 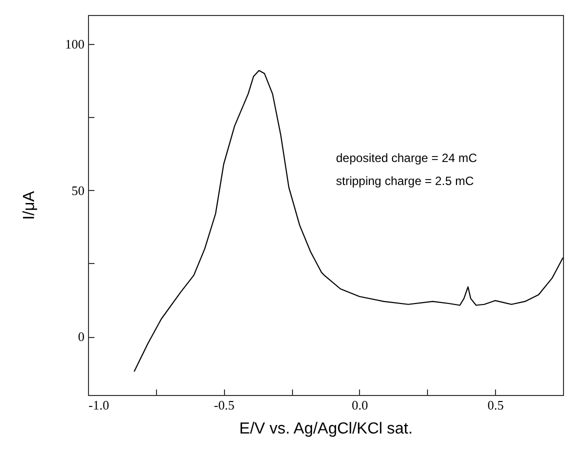 What do you see at coordinates (99, 405) in the screenshot?
I see `x-tick-label: -1.0` at bounding box center [99, 405].